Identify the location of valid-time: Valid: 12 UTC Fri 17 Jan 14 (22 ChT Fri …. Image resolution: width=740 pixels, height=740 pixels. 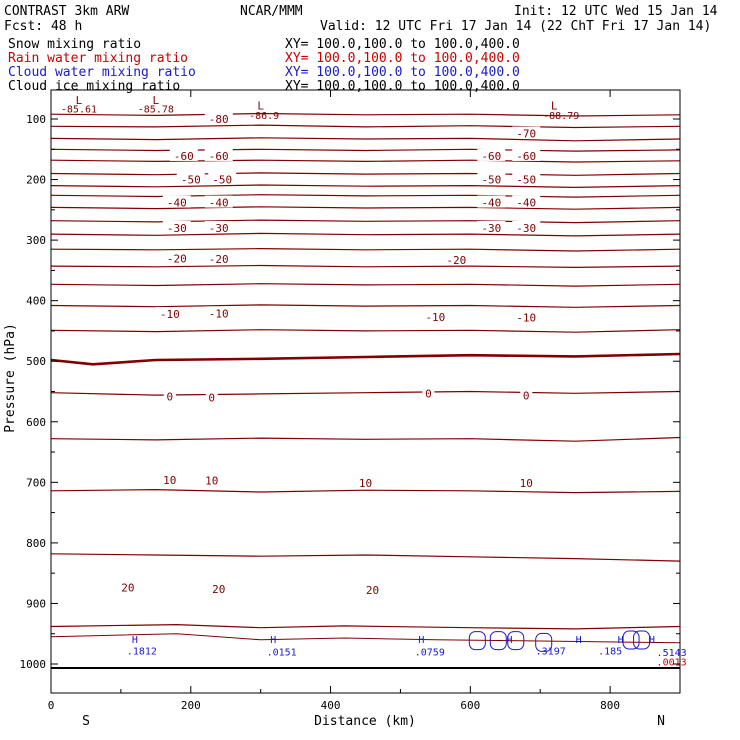
(516, 26).